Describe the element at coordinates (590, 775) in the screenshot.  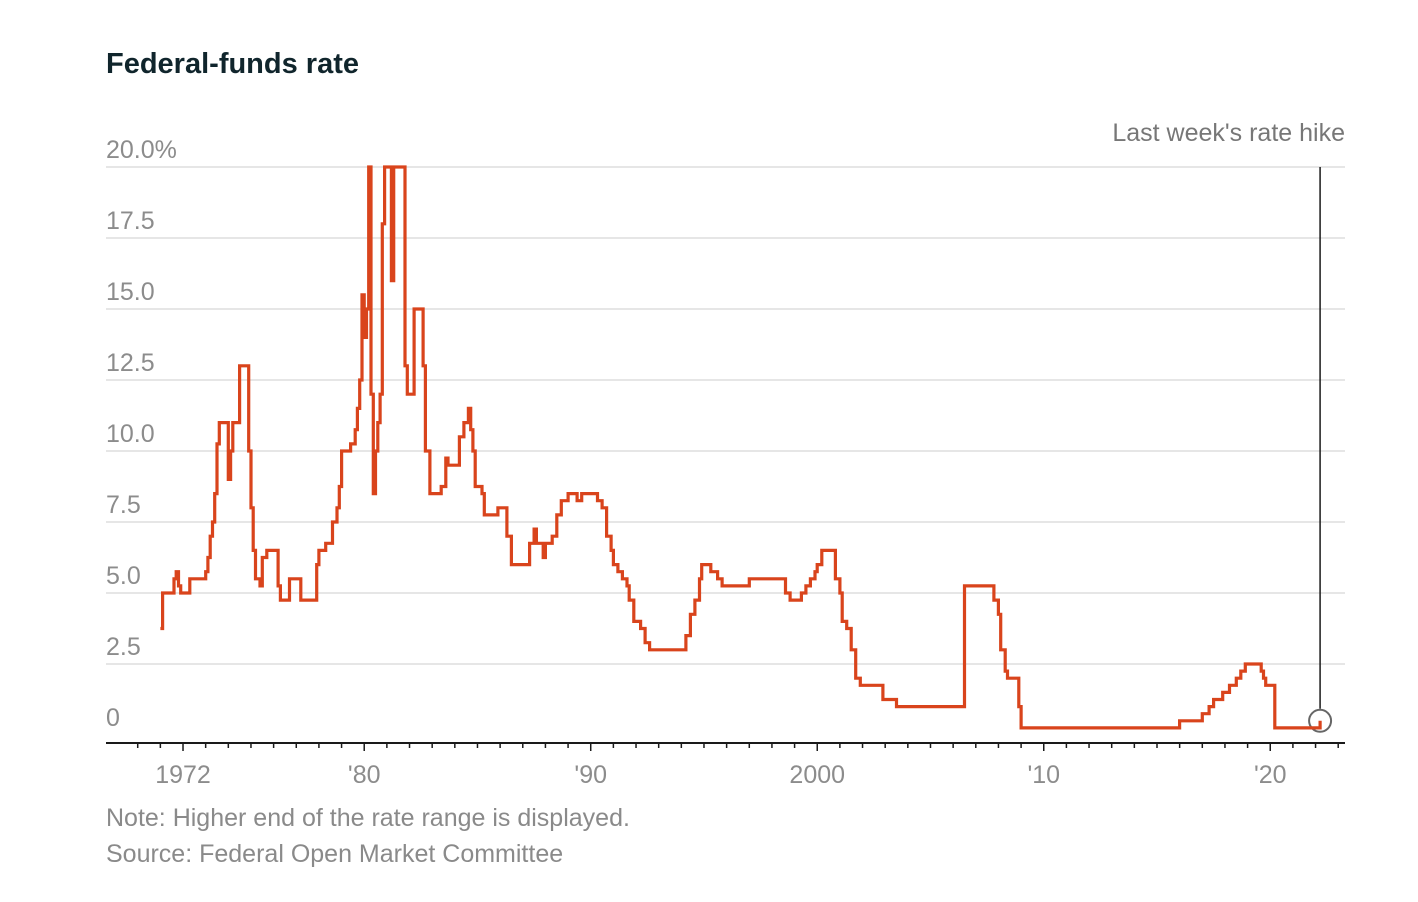
I see `x-tick-label: '90` at that location.